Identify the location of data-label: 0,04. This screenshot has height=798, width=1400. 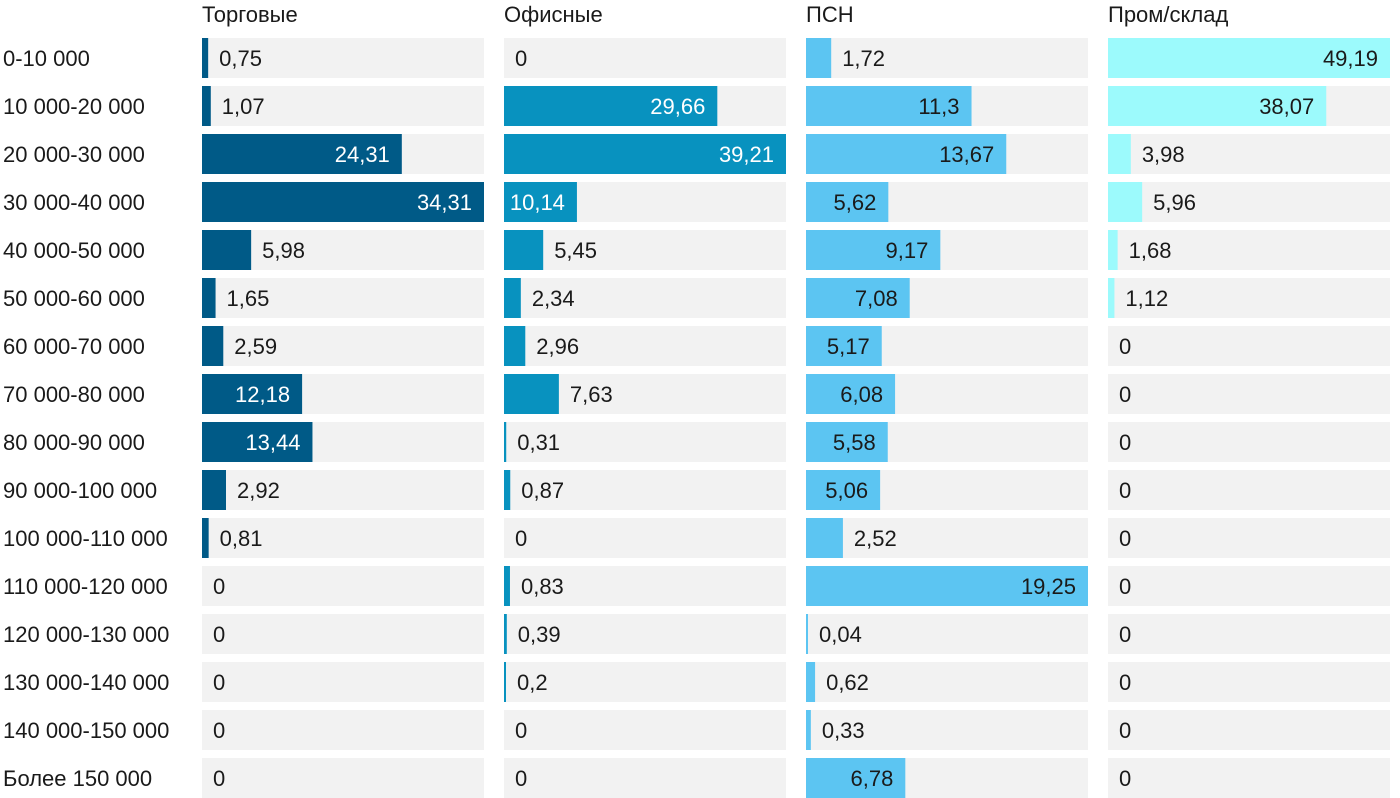
(840, 634).